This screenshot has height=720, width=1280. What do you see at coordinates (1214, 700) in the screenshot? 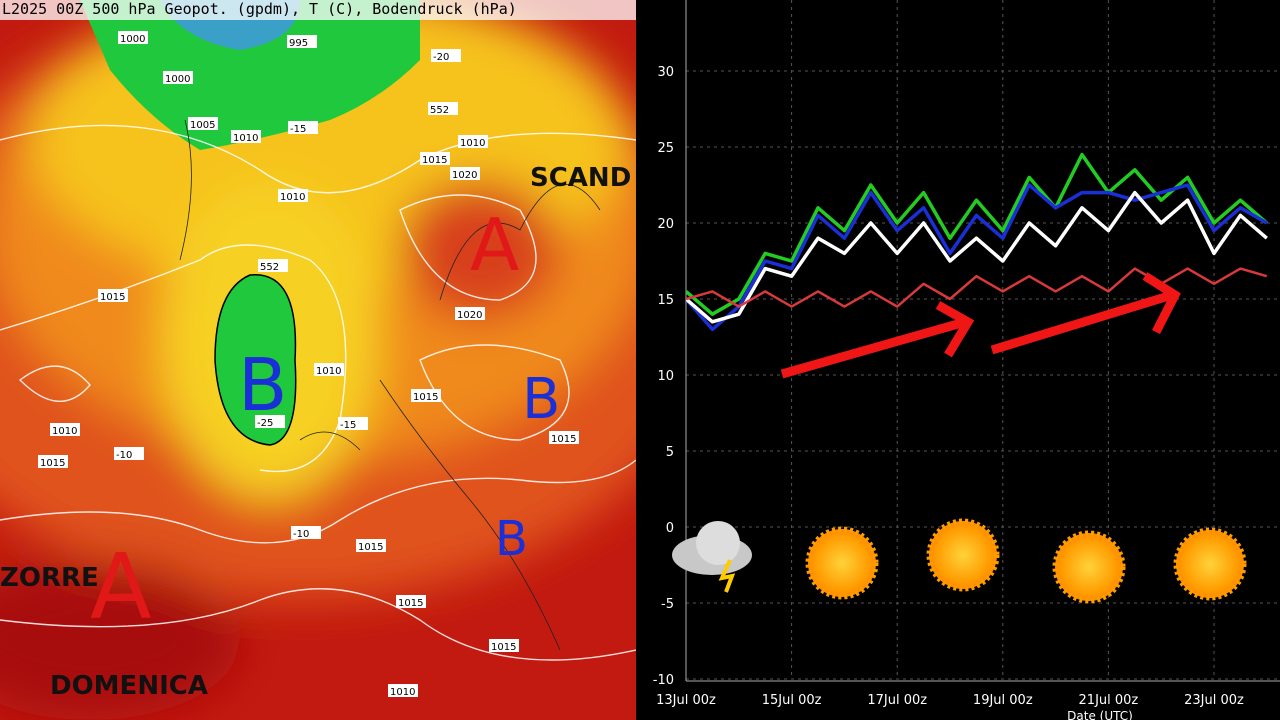
I see `x-tick-label: 23Jul 00z` at bounding box center [1214, 700].